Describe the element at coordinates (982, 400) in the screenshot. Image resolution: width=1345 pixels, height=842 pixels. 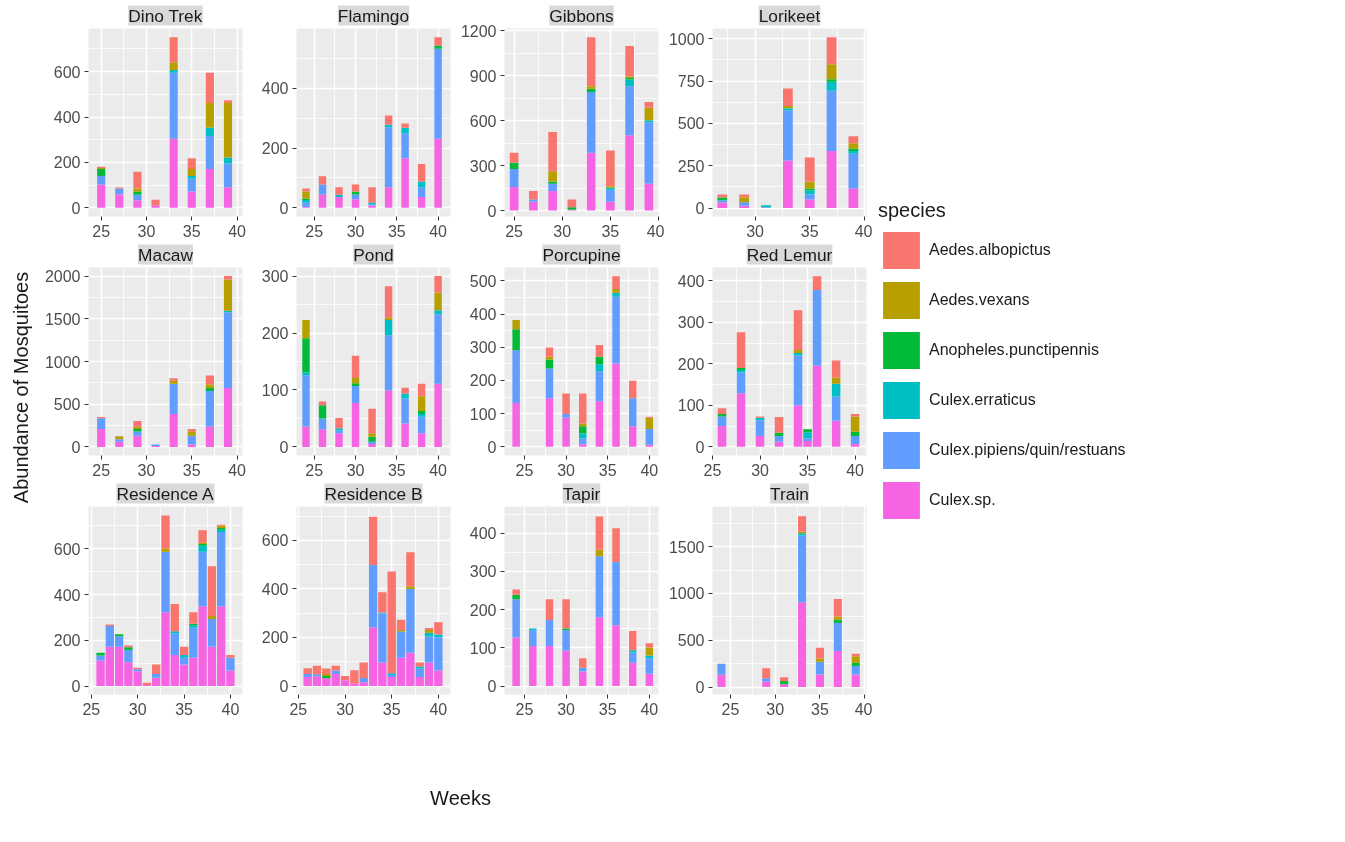
I see `legend-label: Culex.erraticus` at that location.